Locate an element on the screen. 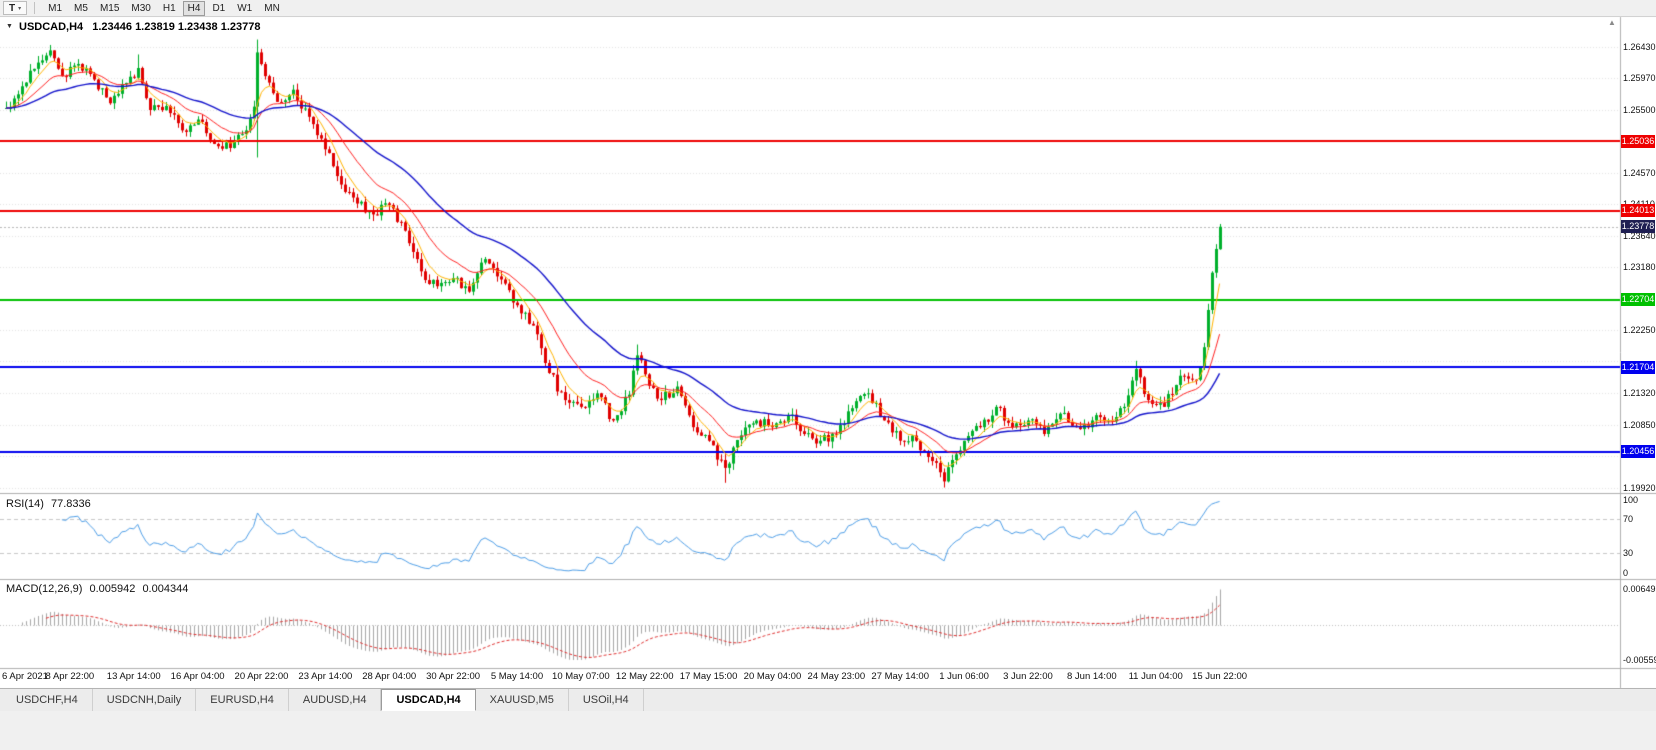 The image size is (1656, 750). price-tick: 1.25500 is located at coordinates (1639, 110).